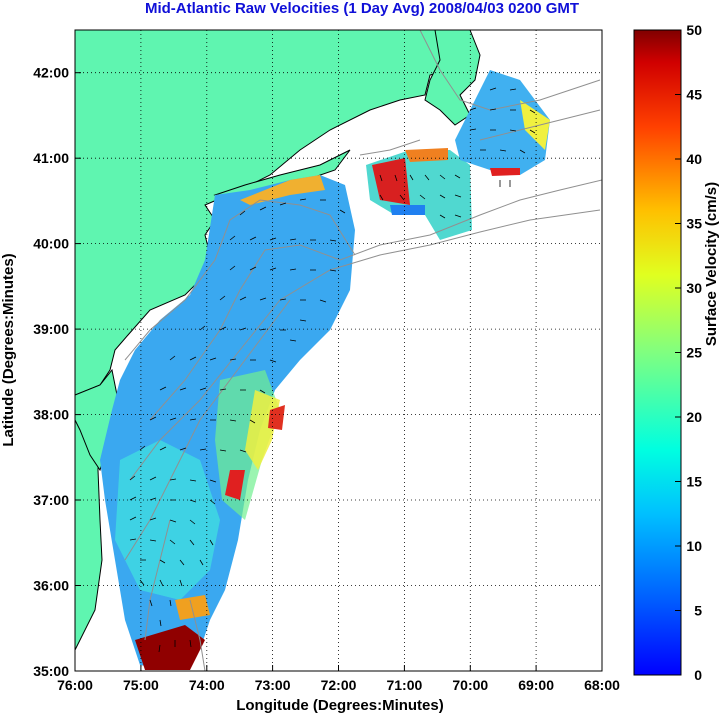  What do you see at coordinates (51, 586) in the screenshot?
I see `y-tick-label: 36:00` at bounding box center [51, 586].